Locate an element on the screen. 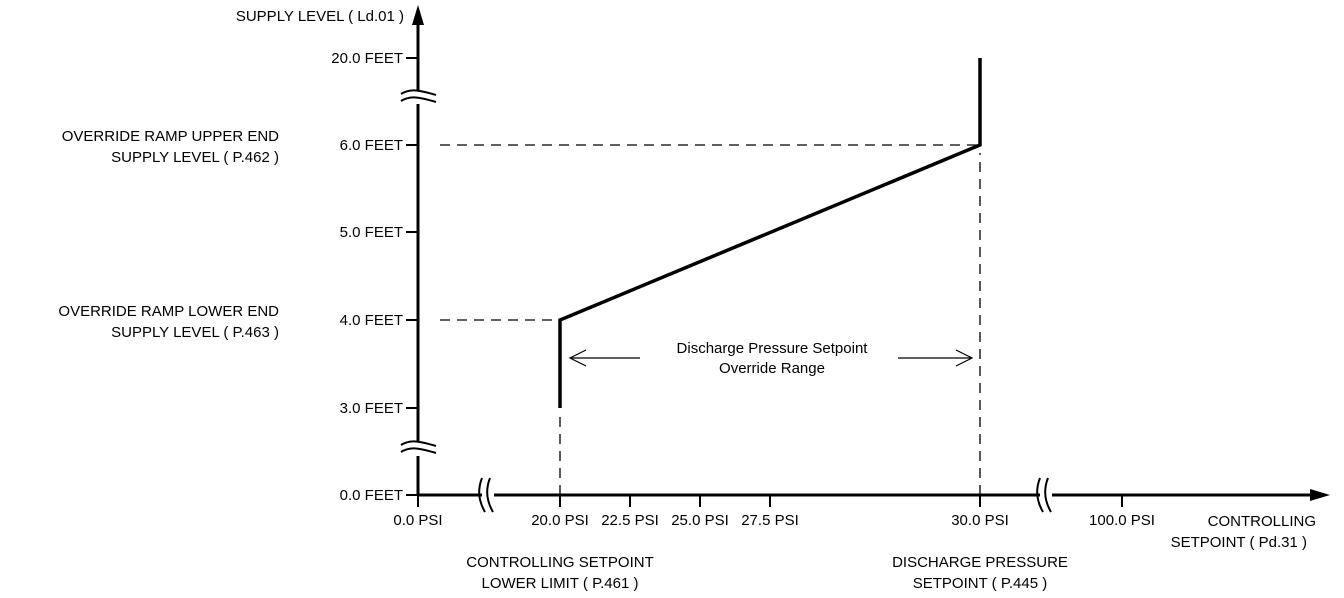 The image size is (1344, 598). discharge-setpoint-label-line-2: SETPOINT ( P.445 ) is located at coordinates (980, 583).